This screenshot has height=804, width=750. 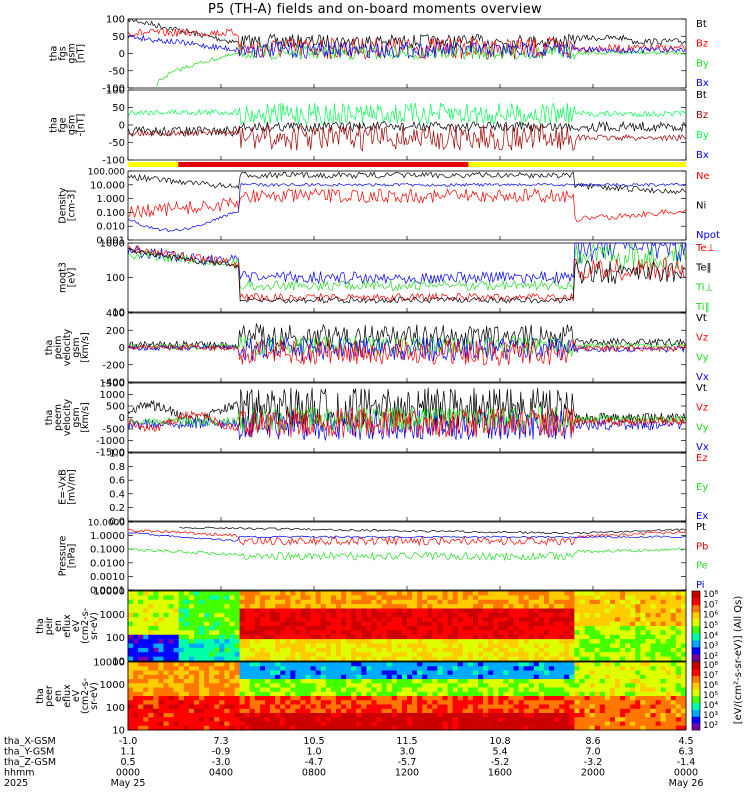 What do you see at coordinates (702, 566) in the screenshot?
I see `legend-pressure-Pe: Pe` at bounding box center [702, 566].